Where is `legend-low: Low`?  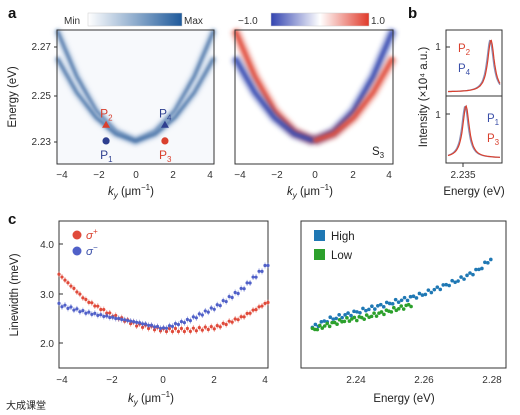
legend-low: Low is located at coordinates (342, 256).